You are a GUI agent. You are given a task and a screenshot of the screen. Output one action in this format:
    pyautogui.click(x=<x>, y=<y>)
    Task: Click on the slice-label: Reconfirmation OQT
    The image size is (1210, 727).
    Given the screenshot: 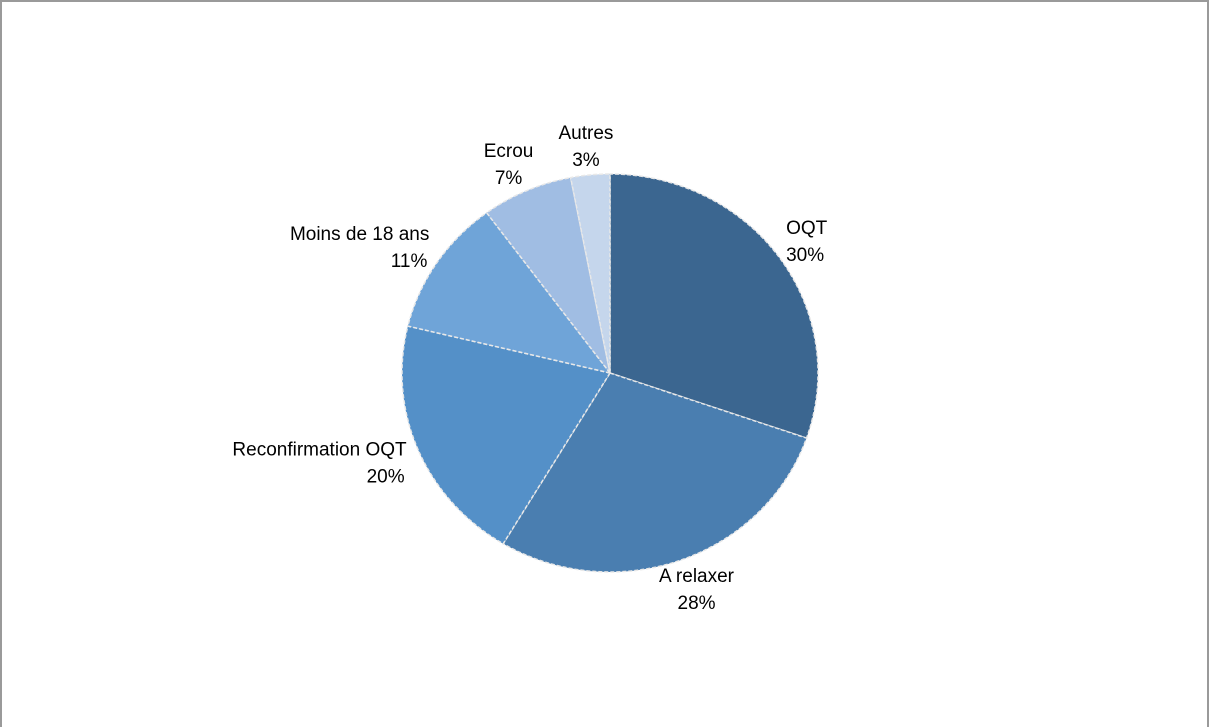 What is the action you would take?
    pyautogui.click(x=319, y=449)
    